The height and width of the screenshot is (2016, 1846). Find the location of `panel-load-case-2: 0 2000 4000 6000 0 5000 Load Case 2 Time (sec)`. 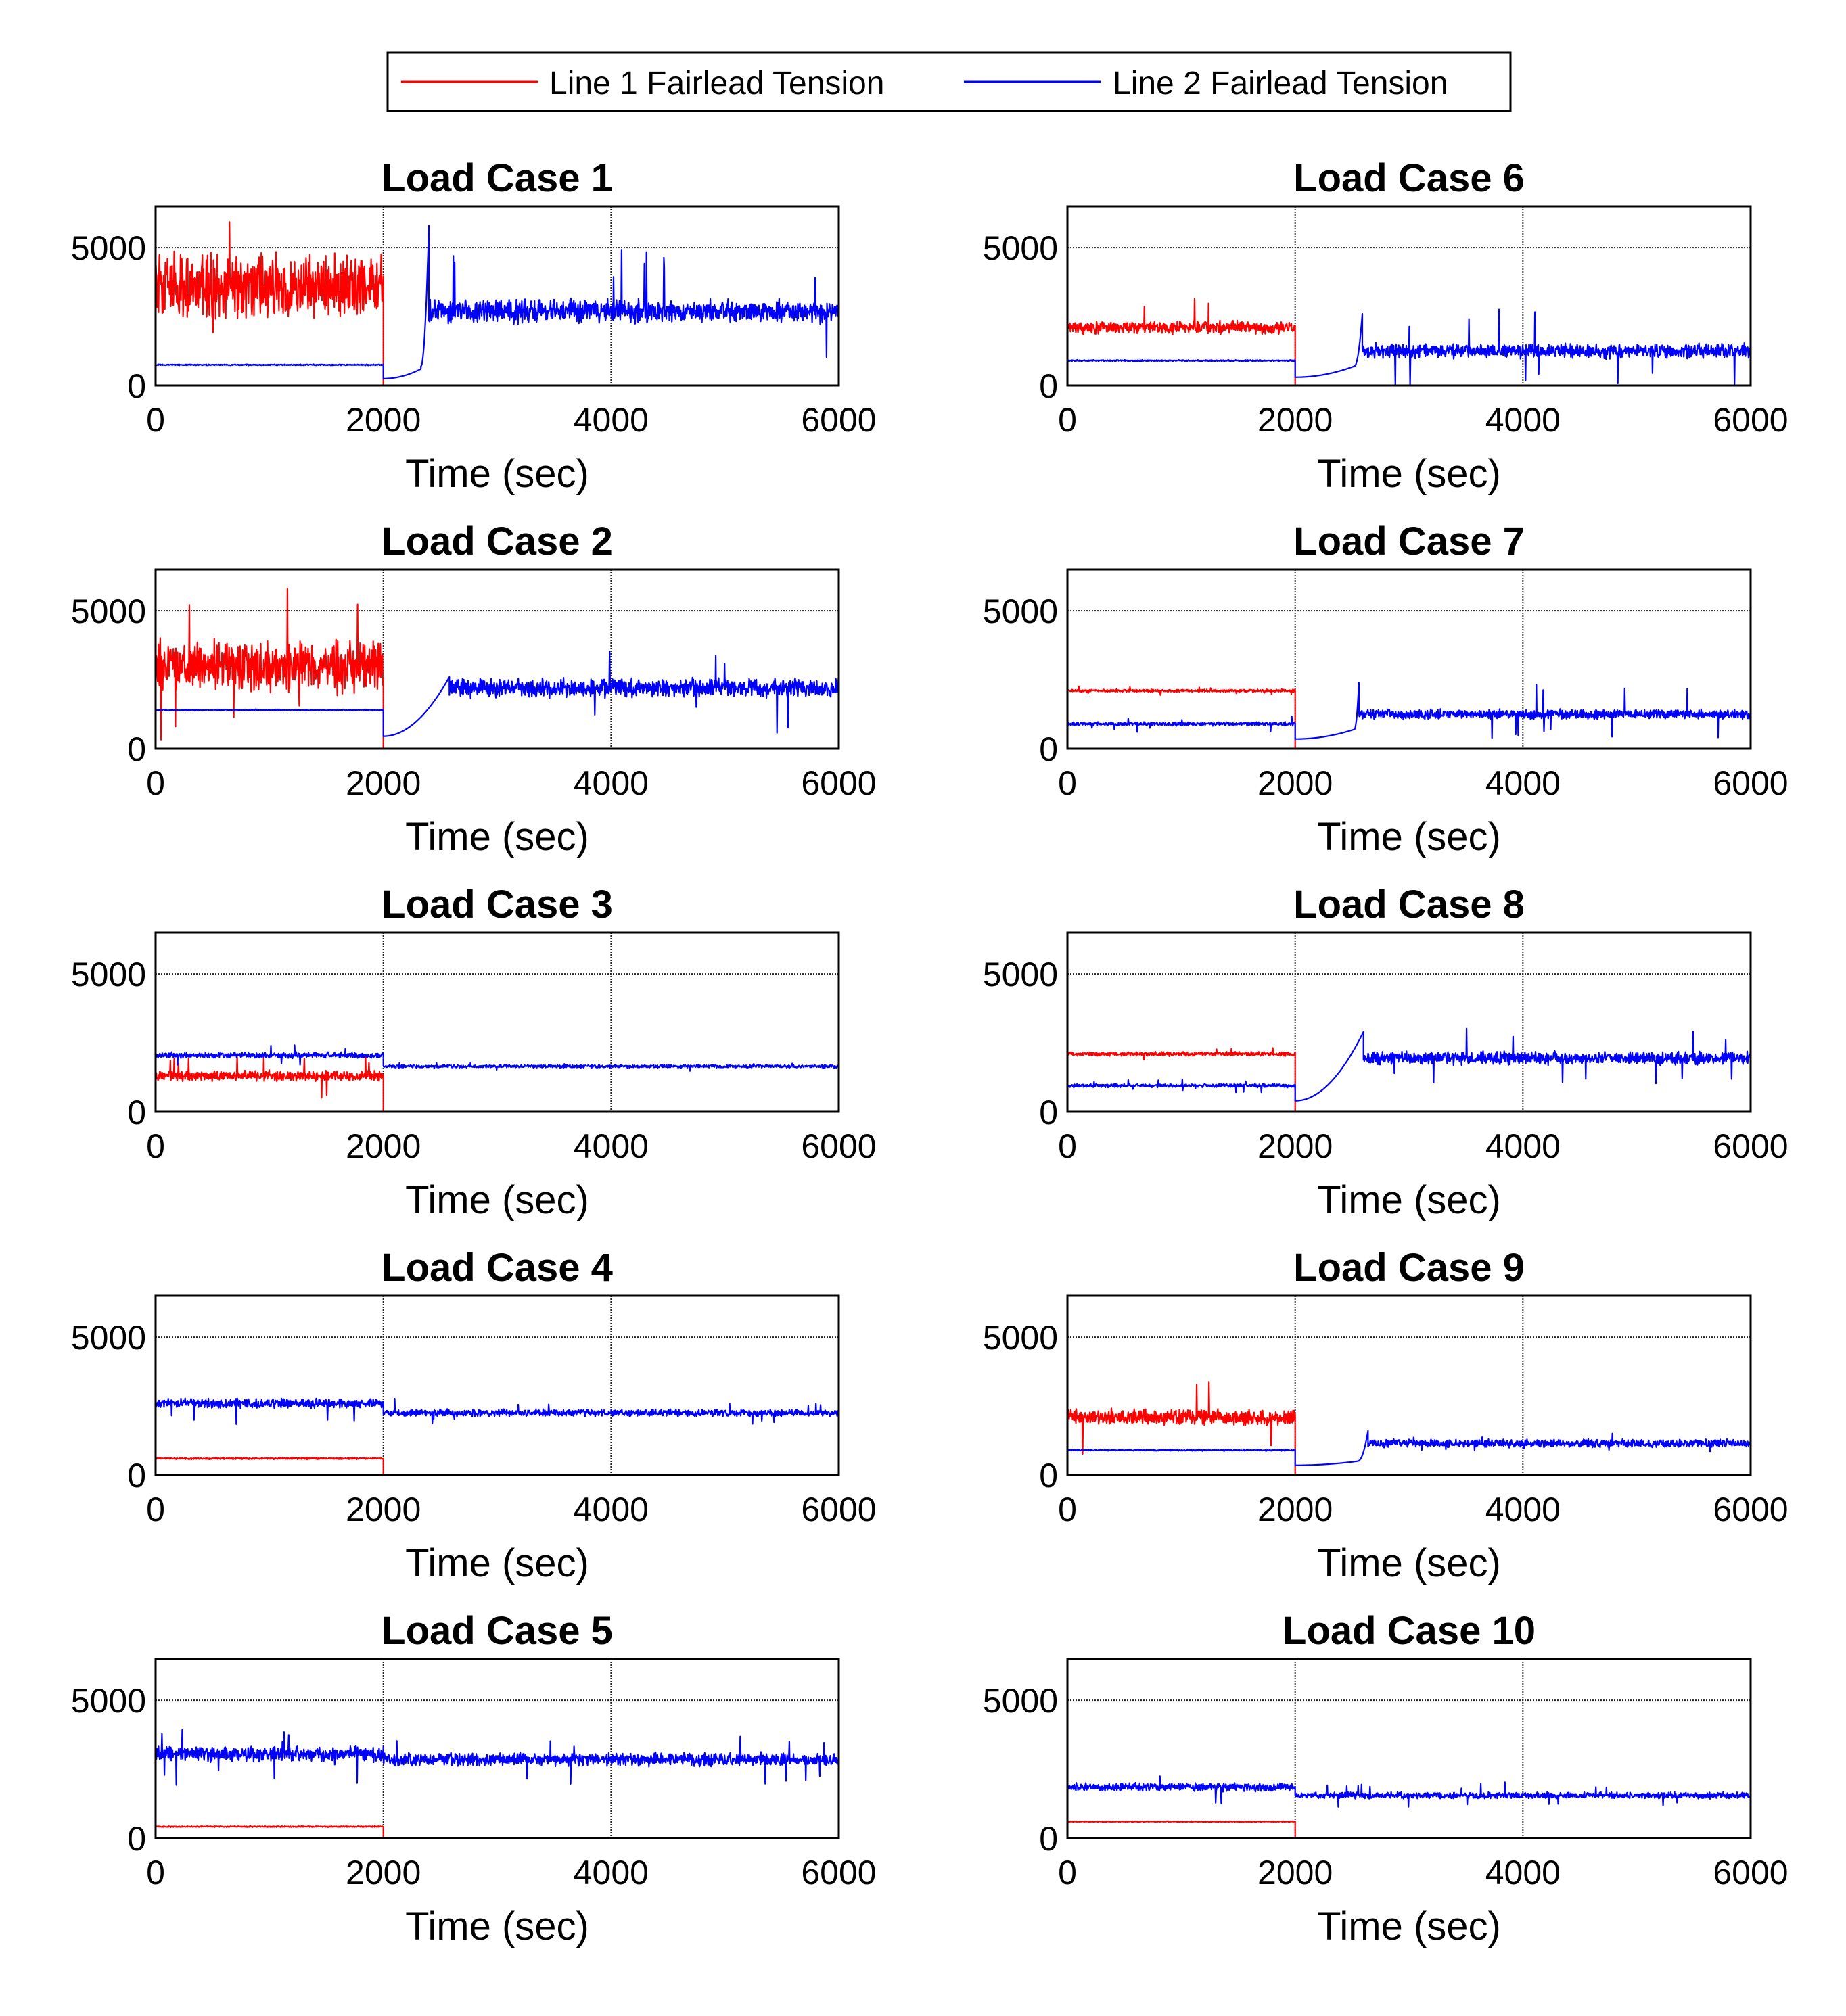

panel-load-case-2: 0 2000 4000 6000 0 5000 Load Case 2 Time (sec) is located at coordinates (474, 689).